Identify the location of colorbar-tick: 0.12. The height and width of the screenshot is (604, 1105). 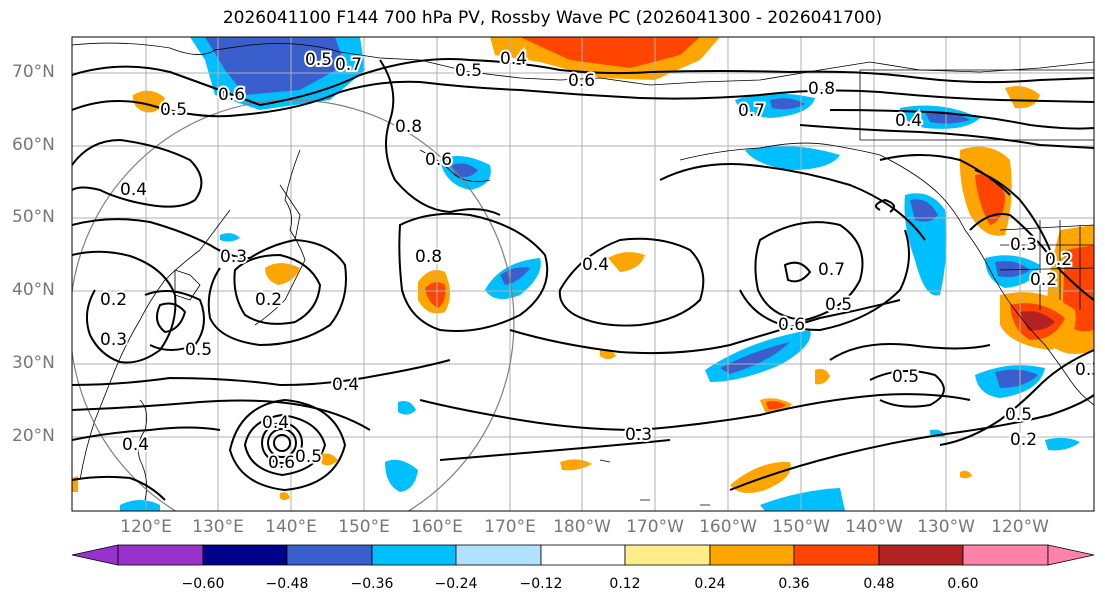
(625, 584).